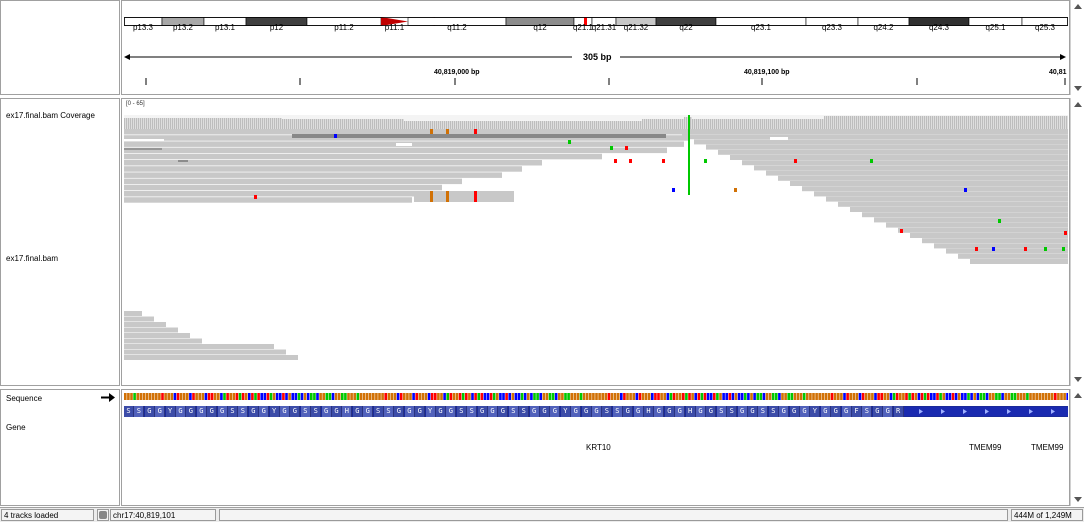 This screenshot has width=1084, height=522. Describe the element at coordinates (47, 515) in the screenshot. I see `status-tracks-loaded: 4 tracks loaded` at that location.